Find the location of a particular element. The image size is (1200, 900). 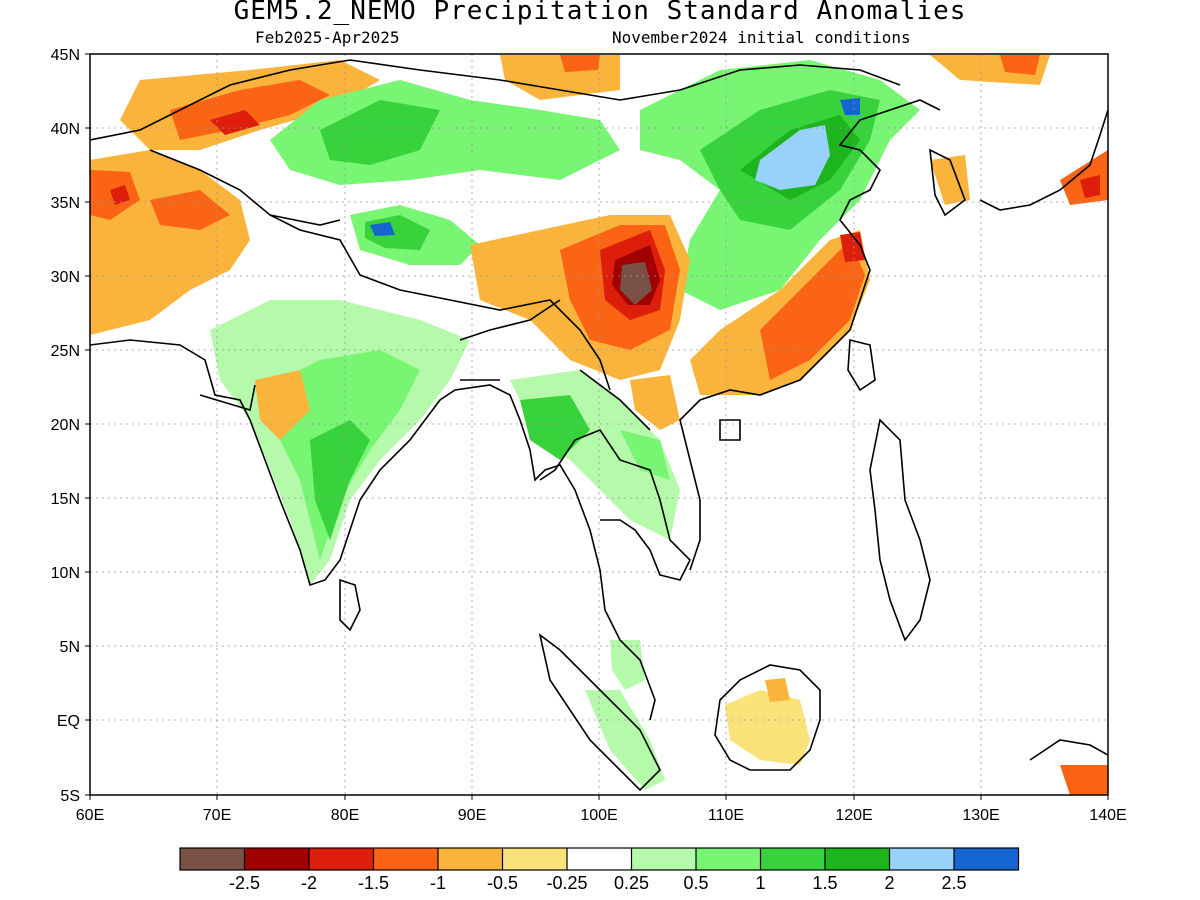

x-tick-label: 60E is located at coordinates (90, 815).